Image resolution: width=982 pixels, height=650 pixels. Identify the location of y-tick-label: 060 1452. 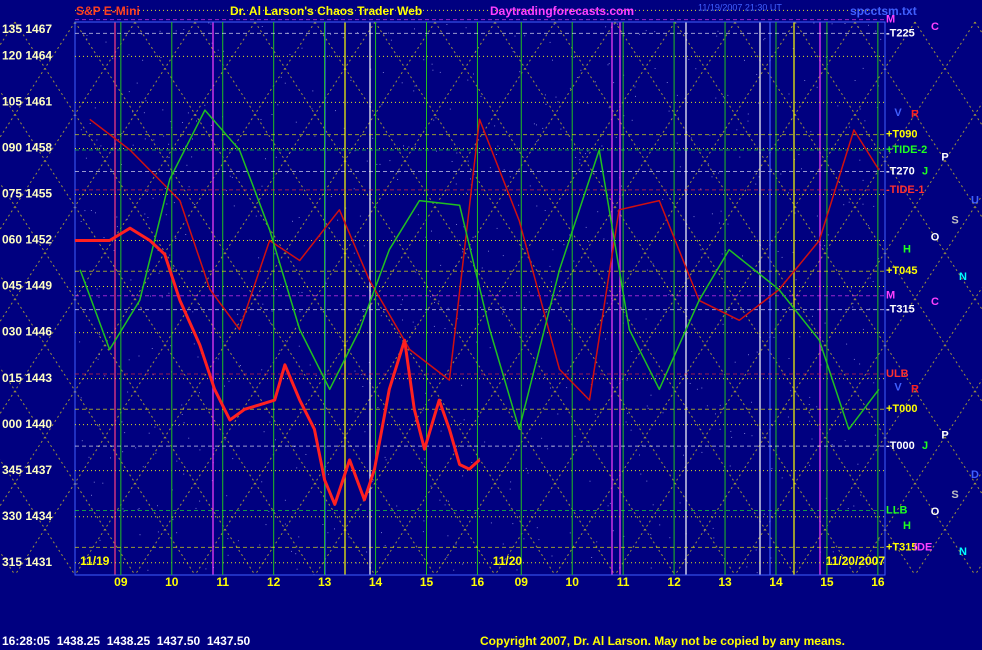
(27, 240).